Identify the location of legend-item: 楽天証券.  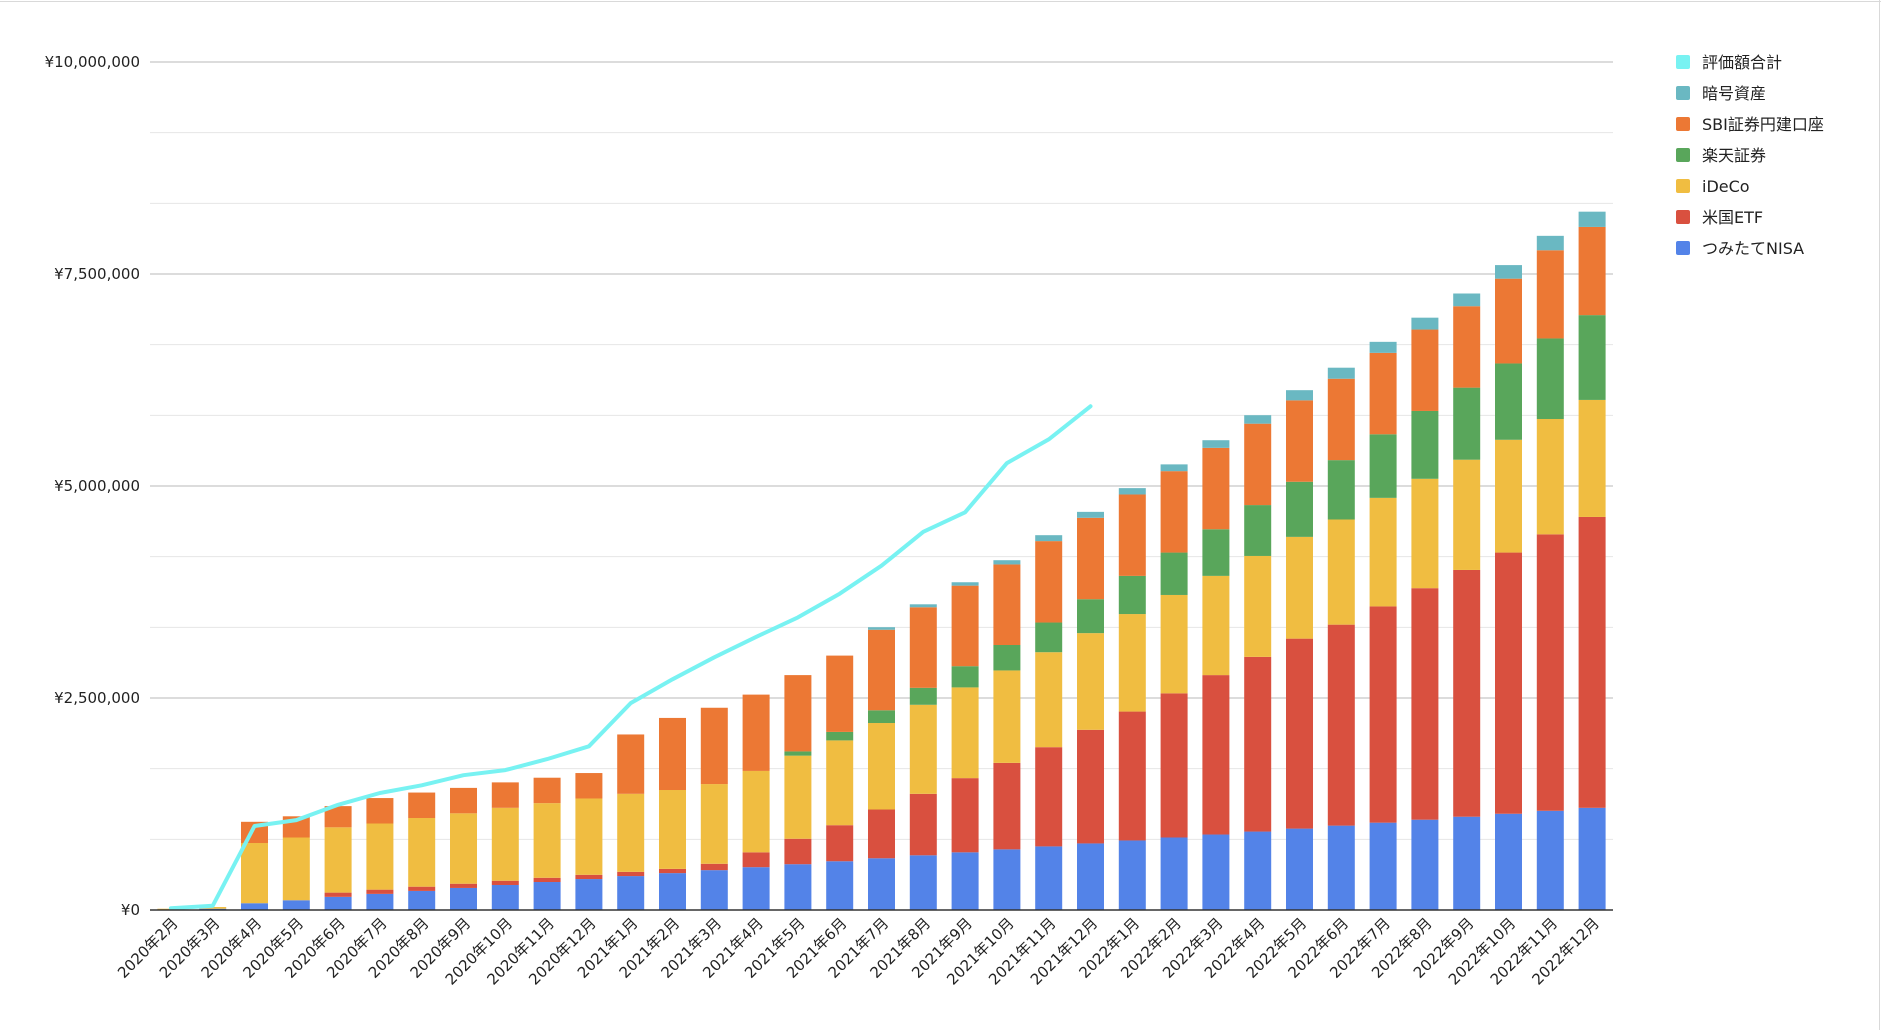
(1721, 155).